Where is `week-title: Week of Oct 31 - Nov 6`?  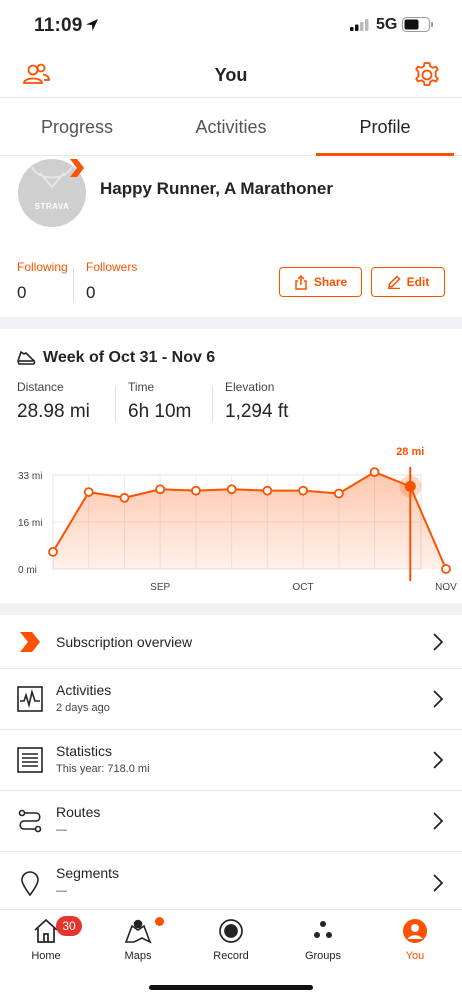
week-title: Week of Oct 31 - Nov 6 is located at coordinates (129, 357).